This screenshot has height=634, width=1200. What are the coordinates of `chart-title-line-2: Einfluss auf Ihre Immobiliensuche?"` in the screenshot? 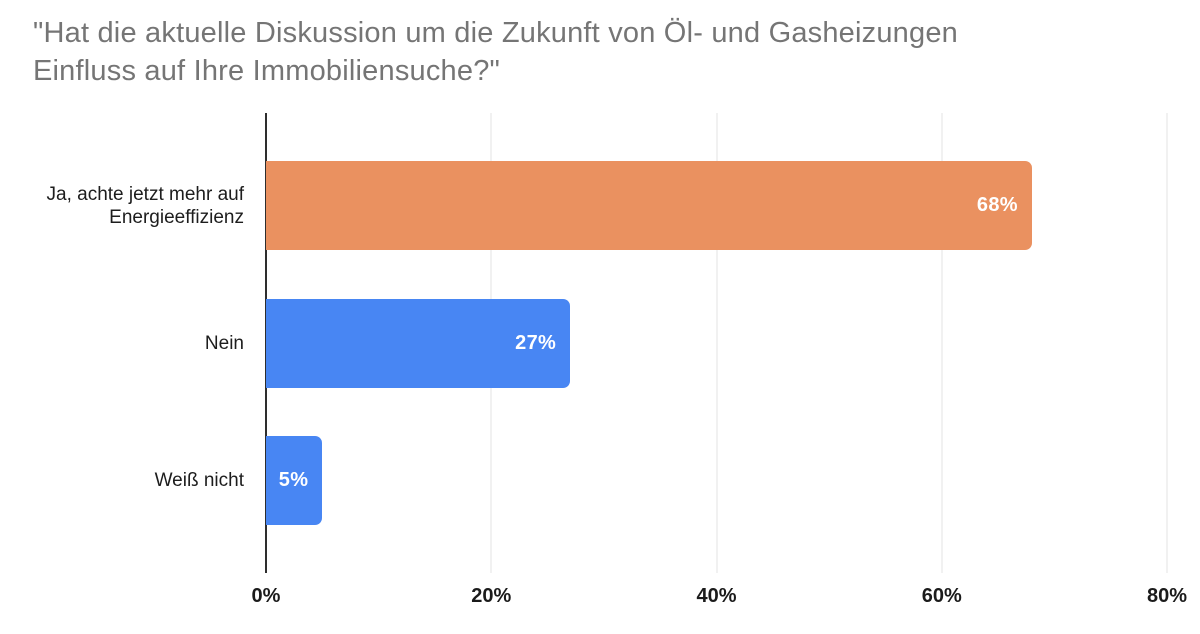 It's located at (267, 71).